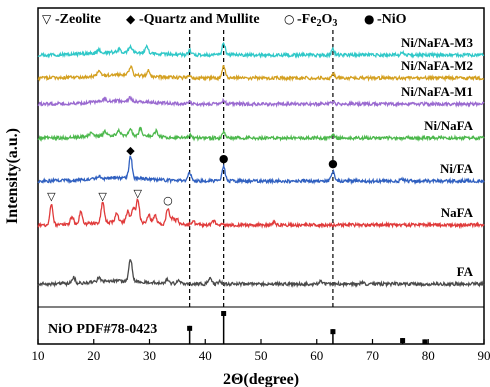 The image size is (490, 387). What do you see at coordinates (437, 65) in the screenshot?
I see `series-label-ni-nafa-m2: Ni/NaFA-M2` at bounding box center [437, 65].